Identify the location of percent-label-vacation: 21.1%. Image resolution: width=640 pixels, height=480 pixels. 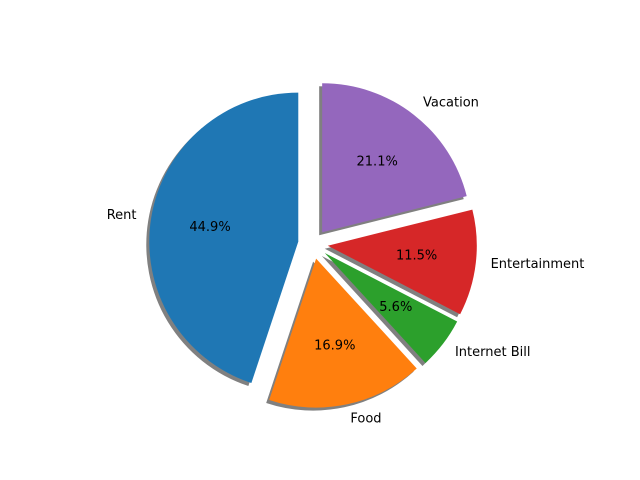
(377, 161).